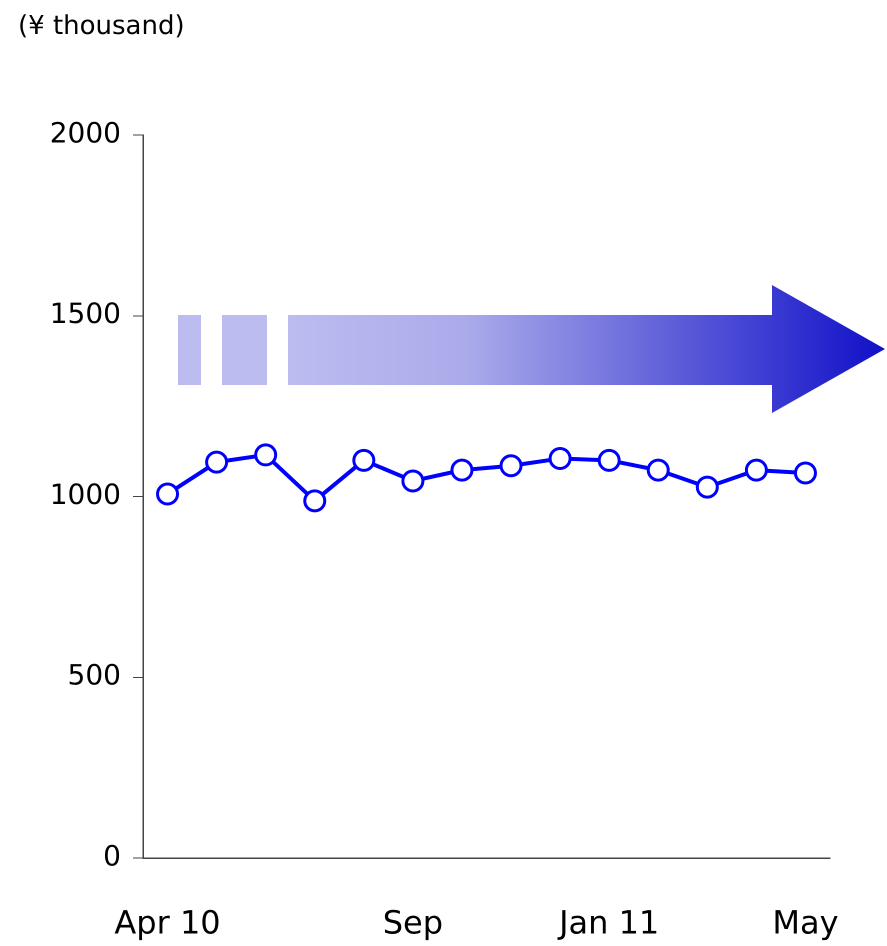 The width and height of the screenshot is (887, 946). I want to click on y-tick-label: 1000, so click(85, 494).